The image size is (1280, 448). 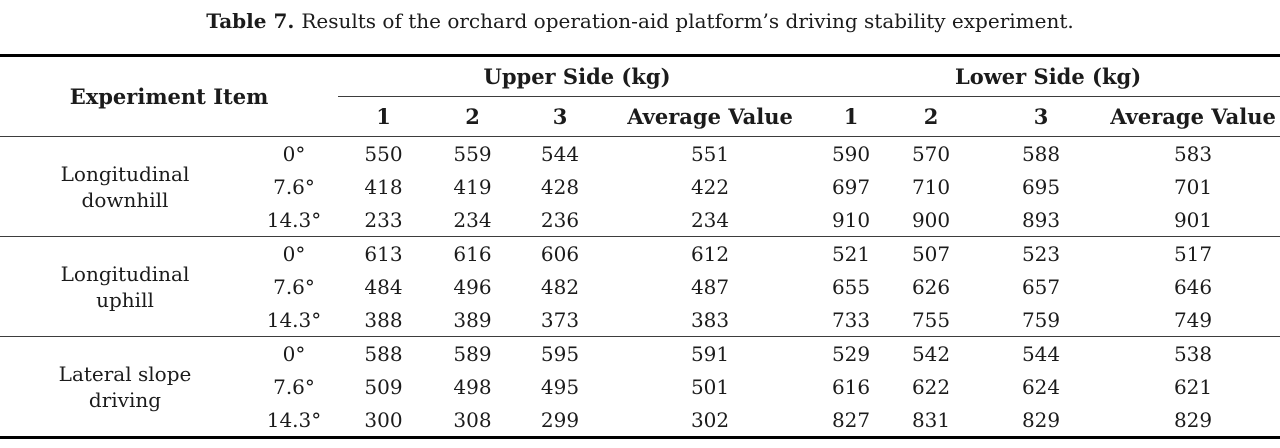 What do you see at coordinates (560, 116) in the screenshot?
I see `header-upper-3: 3` at bounding box center [560, 116].